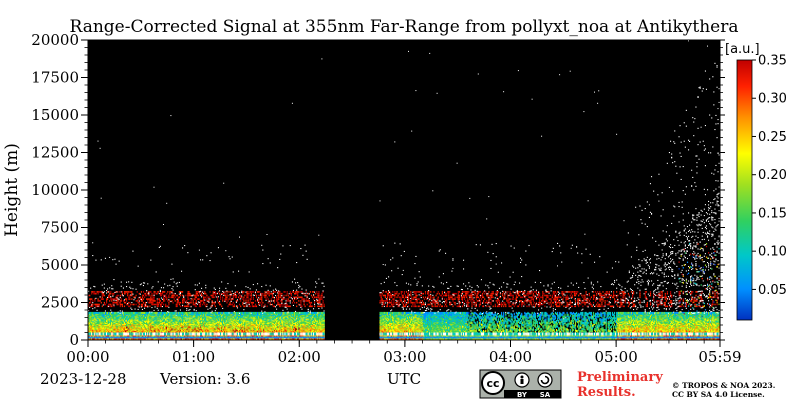 Image resolution: width=800 pixels, height=400 pixels. I want to click on x-tick-label: 04:00, so click(510, 357).